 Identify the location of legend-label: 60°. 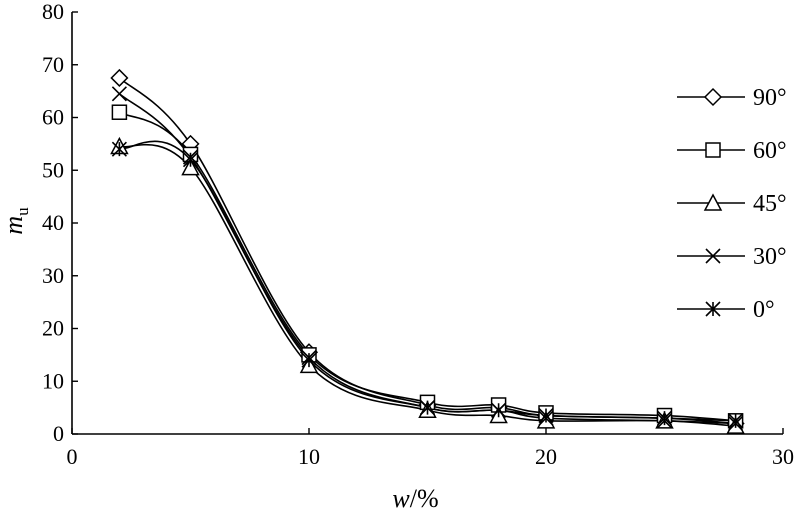
(770, 151).